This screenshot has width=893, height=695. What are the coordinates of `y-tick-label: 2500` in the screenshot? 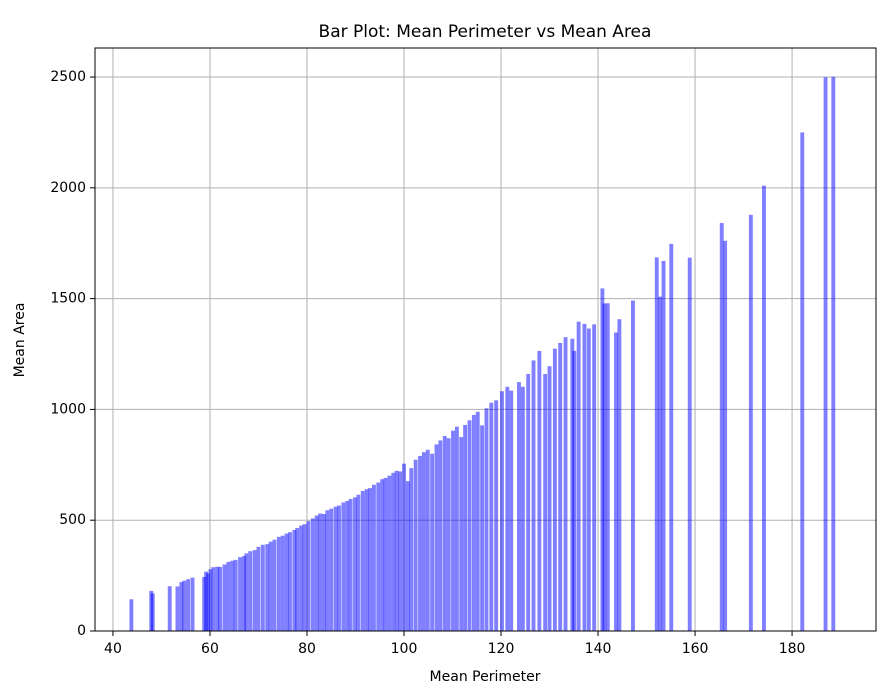 It's located at (68, 77).